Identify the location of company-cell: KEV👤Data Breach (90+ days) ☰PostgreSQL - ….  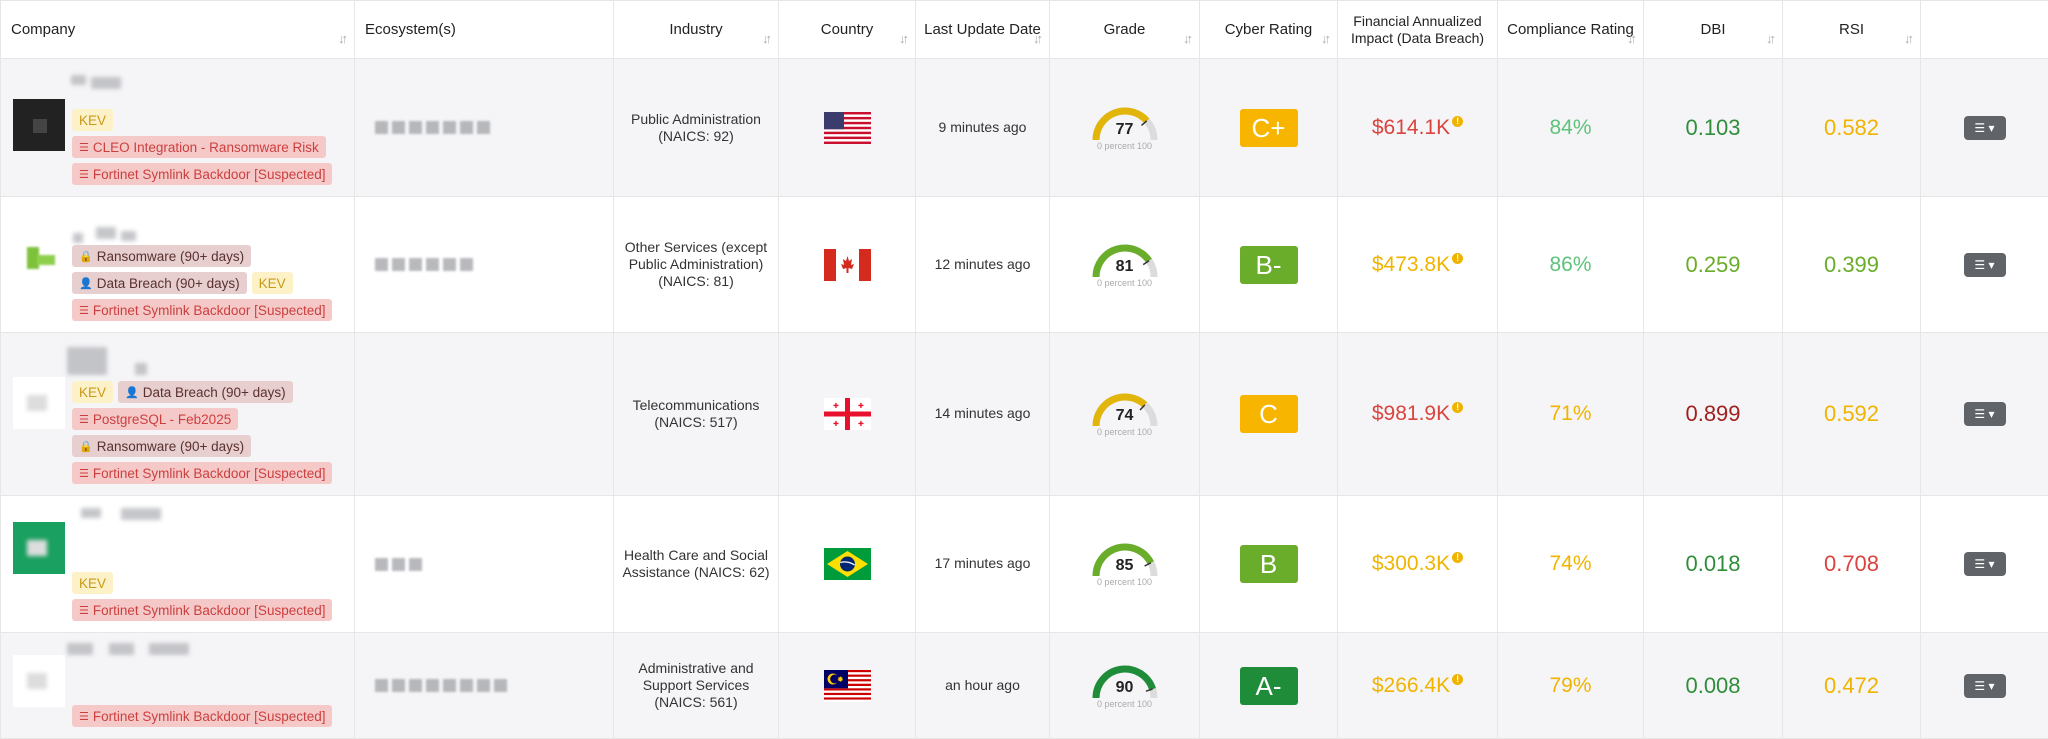
(178, 414).